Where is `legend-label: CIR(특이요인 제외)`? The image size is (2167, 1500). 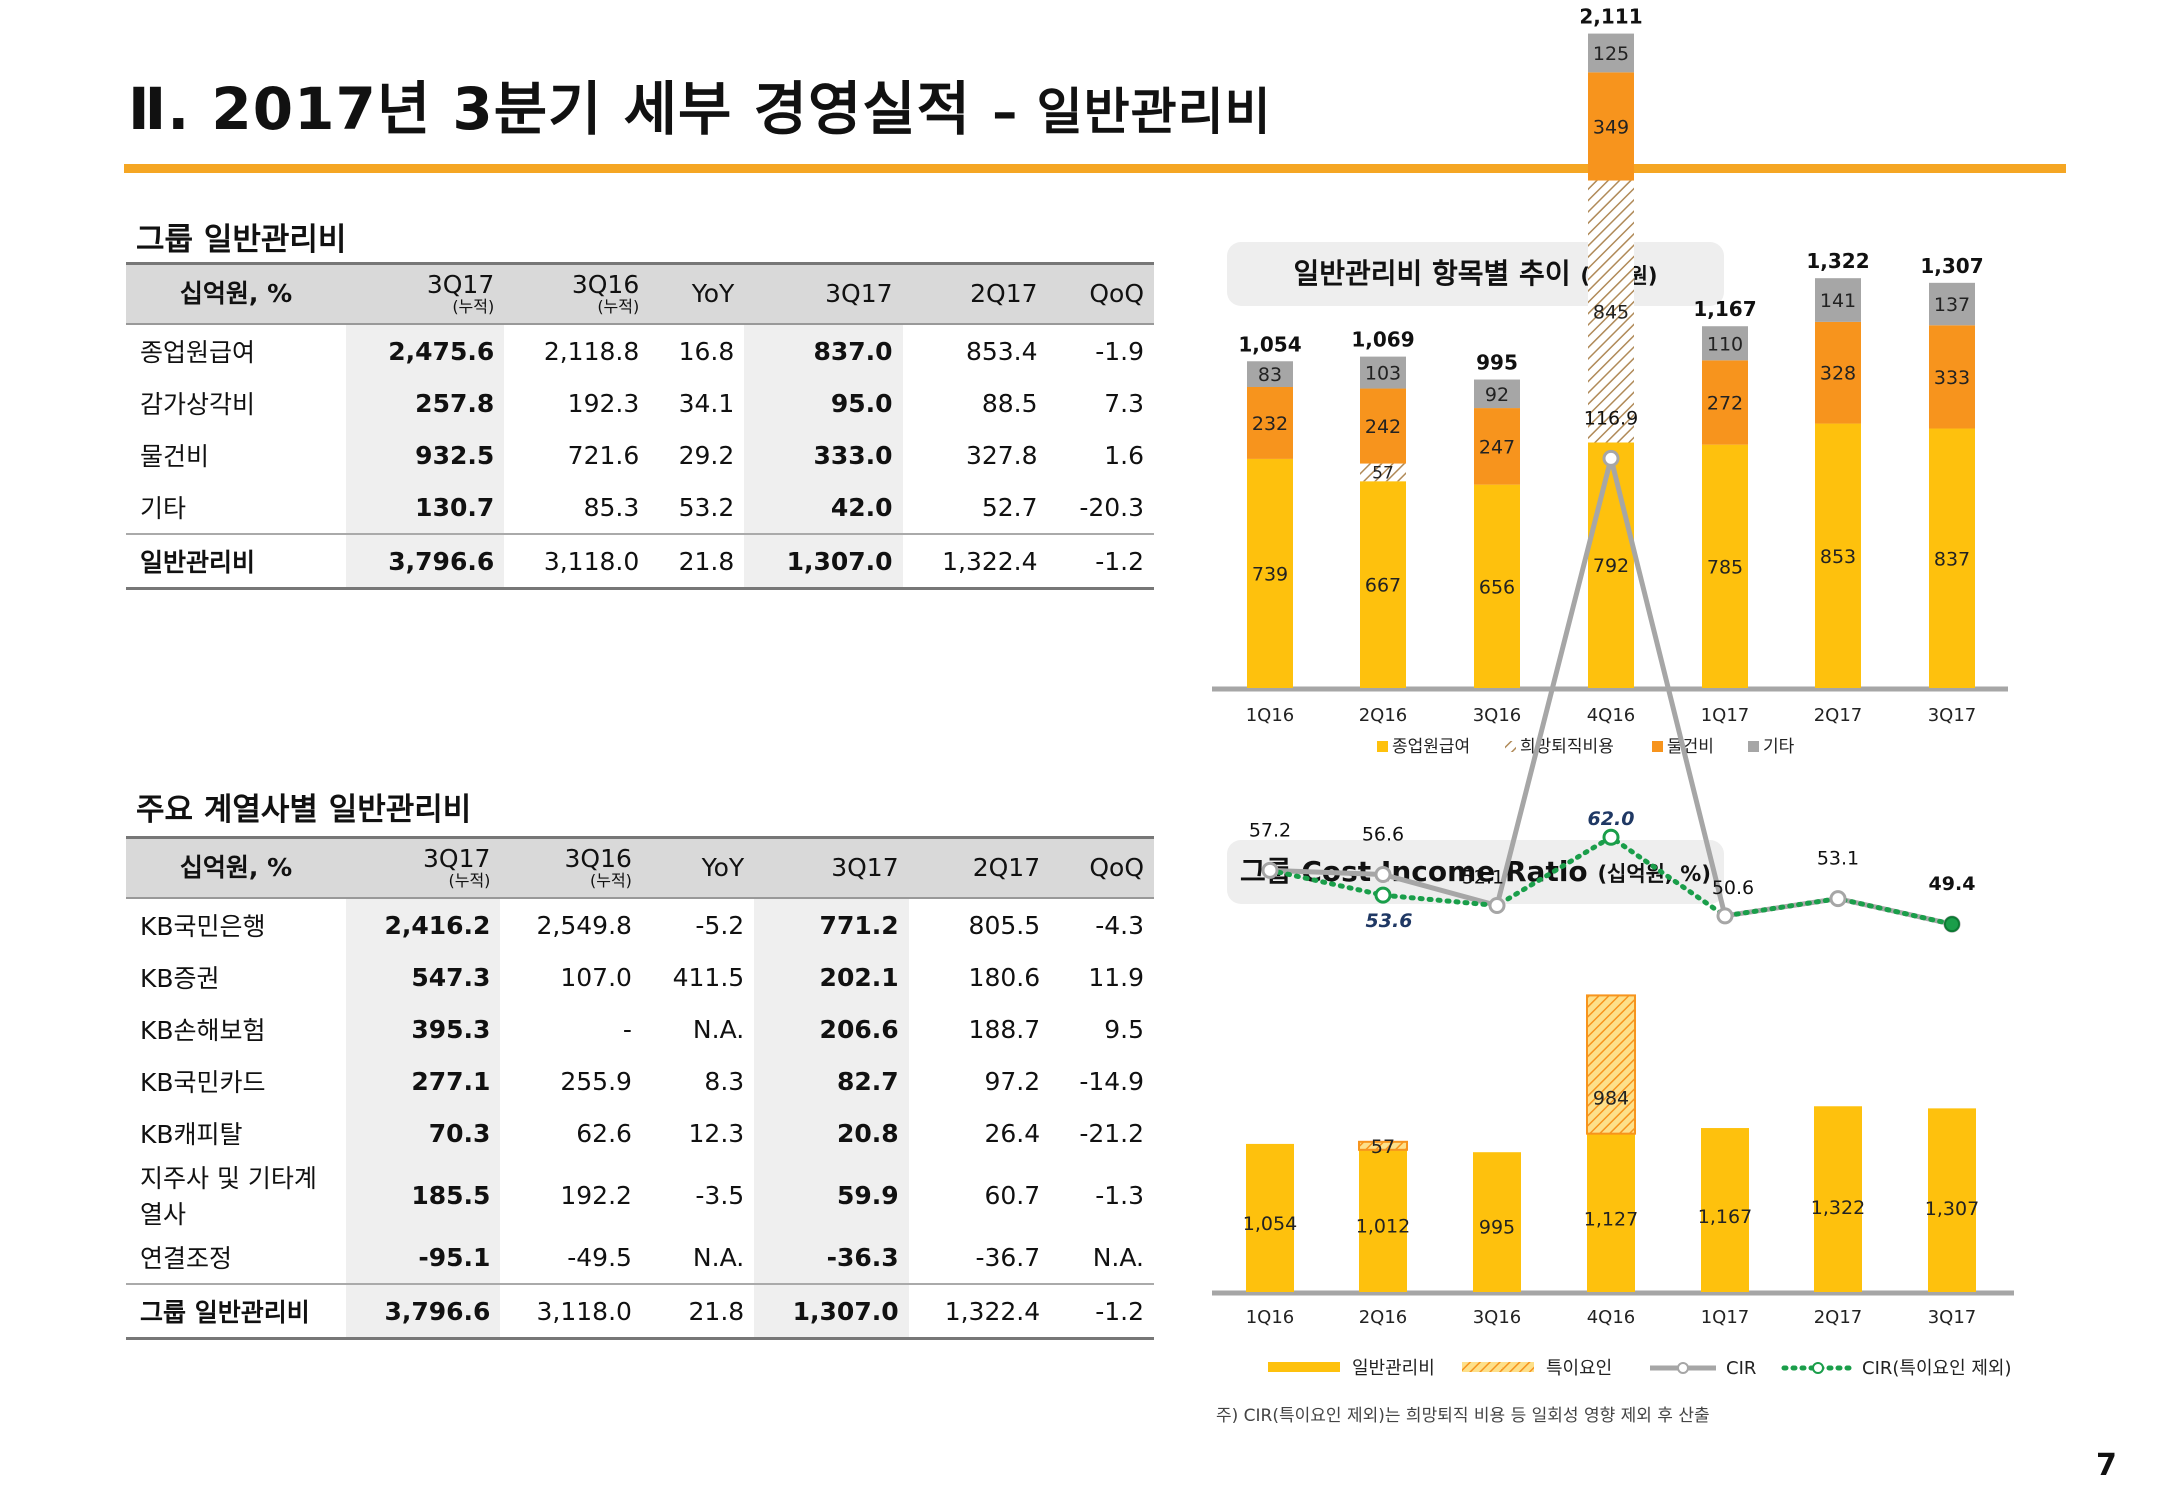
legend-label: CIR(특이요인 제외) is located at coordinates (1937, 1368).